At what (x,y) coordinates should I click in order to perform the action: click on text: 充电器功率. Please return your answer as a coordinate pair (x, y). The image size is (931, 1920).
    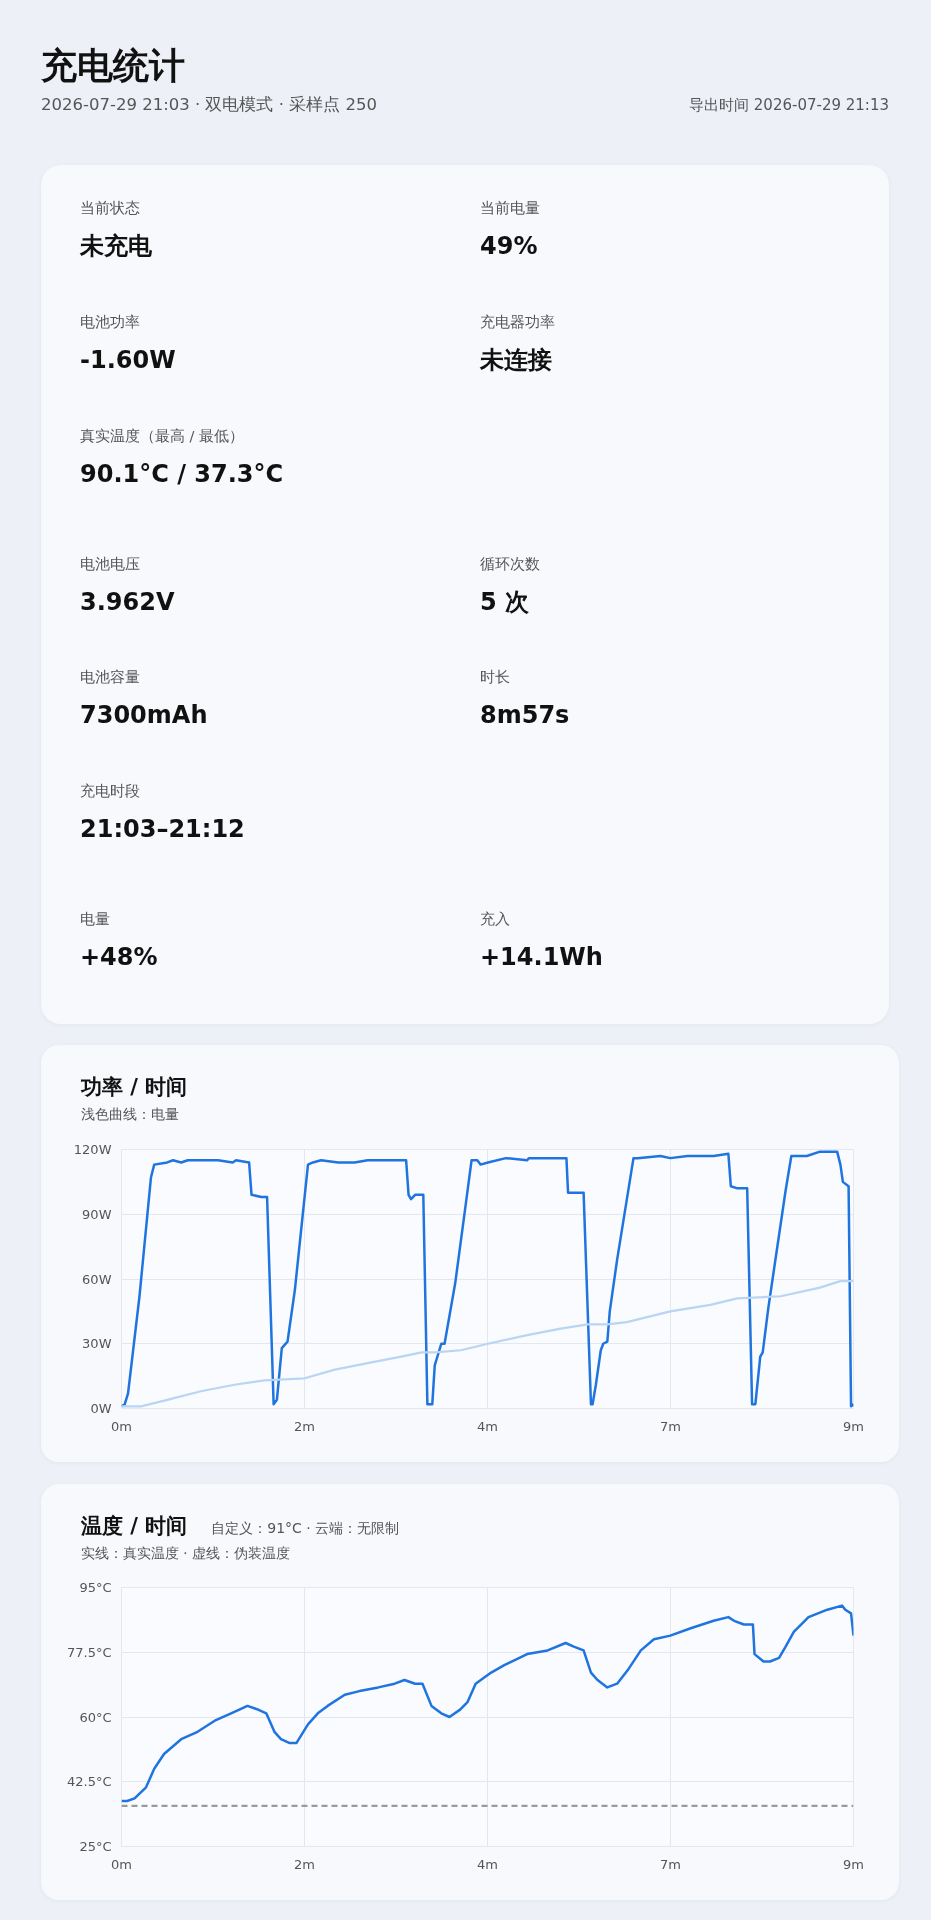
    Looking at the image, I should click on (517, 323).